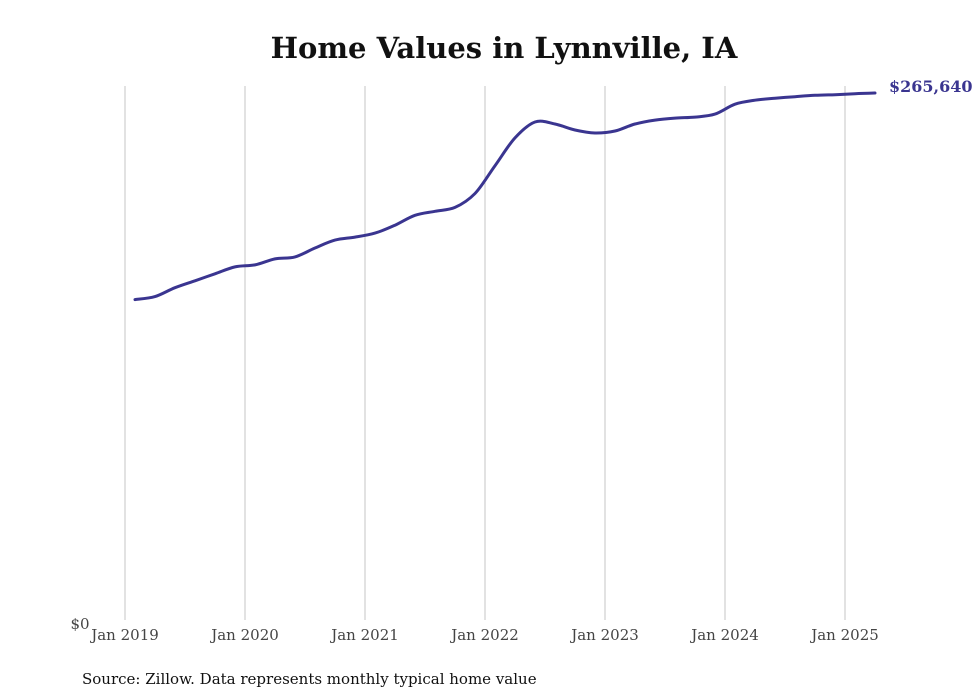  I want to click on y-axis-tick-label-zero: $0, so click(79, 624).